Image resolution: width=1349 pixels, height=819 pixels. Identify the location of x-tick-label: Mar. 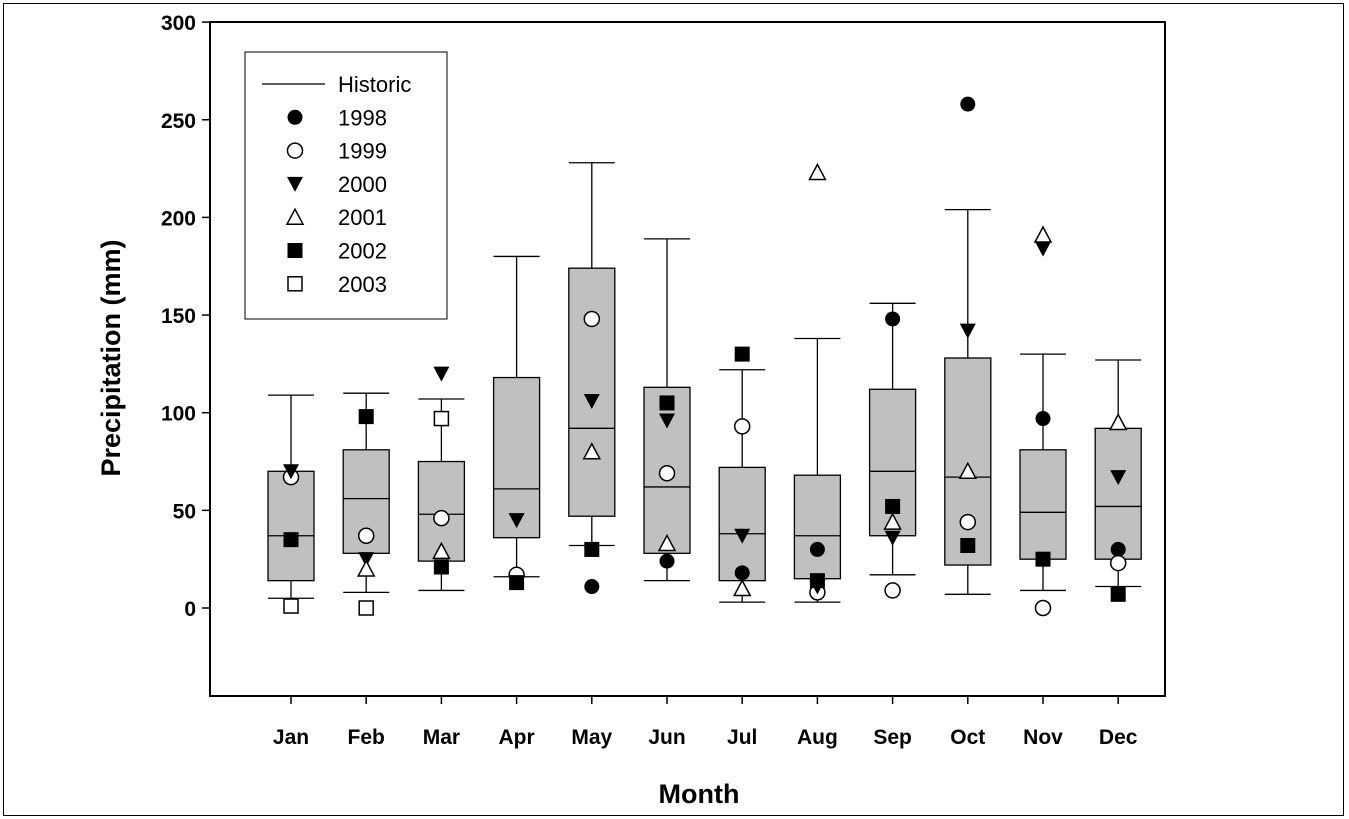
(441, 737).